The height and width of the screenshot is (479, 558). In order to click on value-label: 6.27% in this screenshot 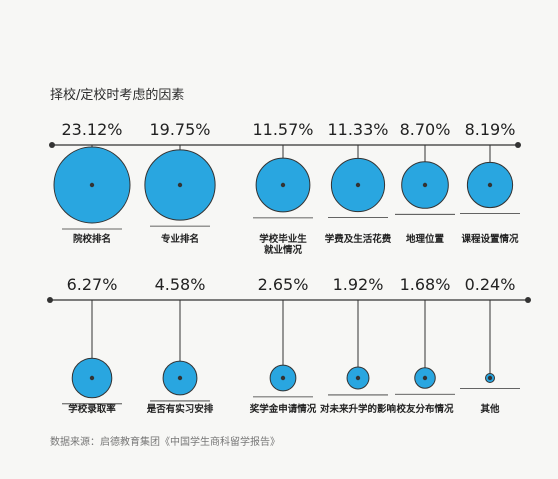, I will do `click(92, 284)`.